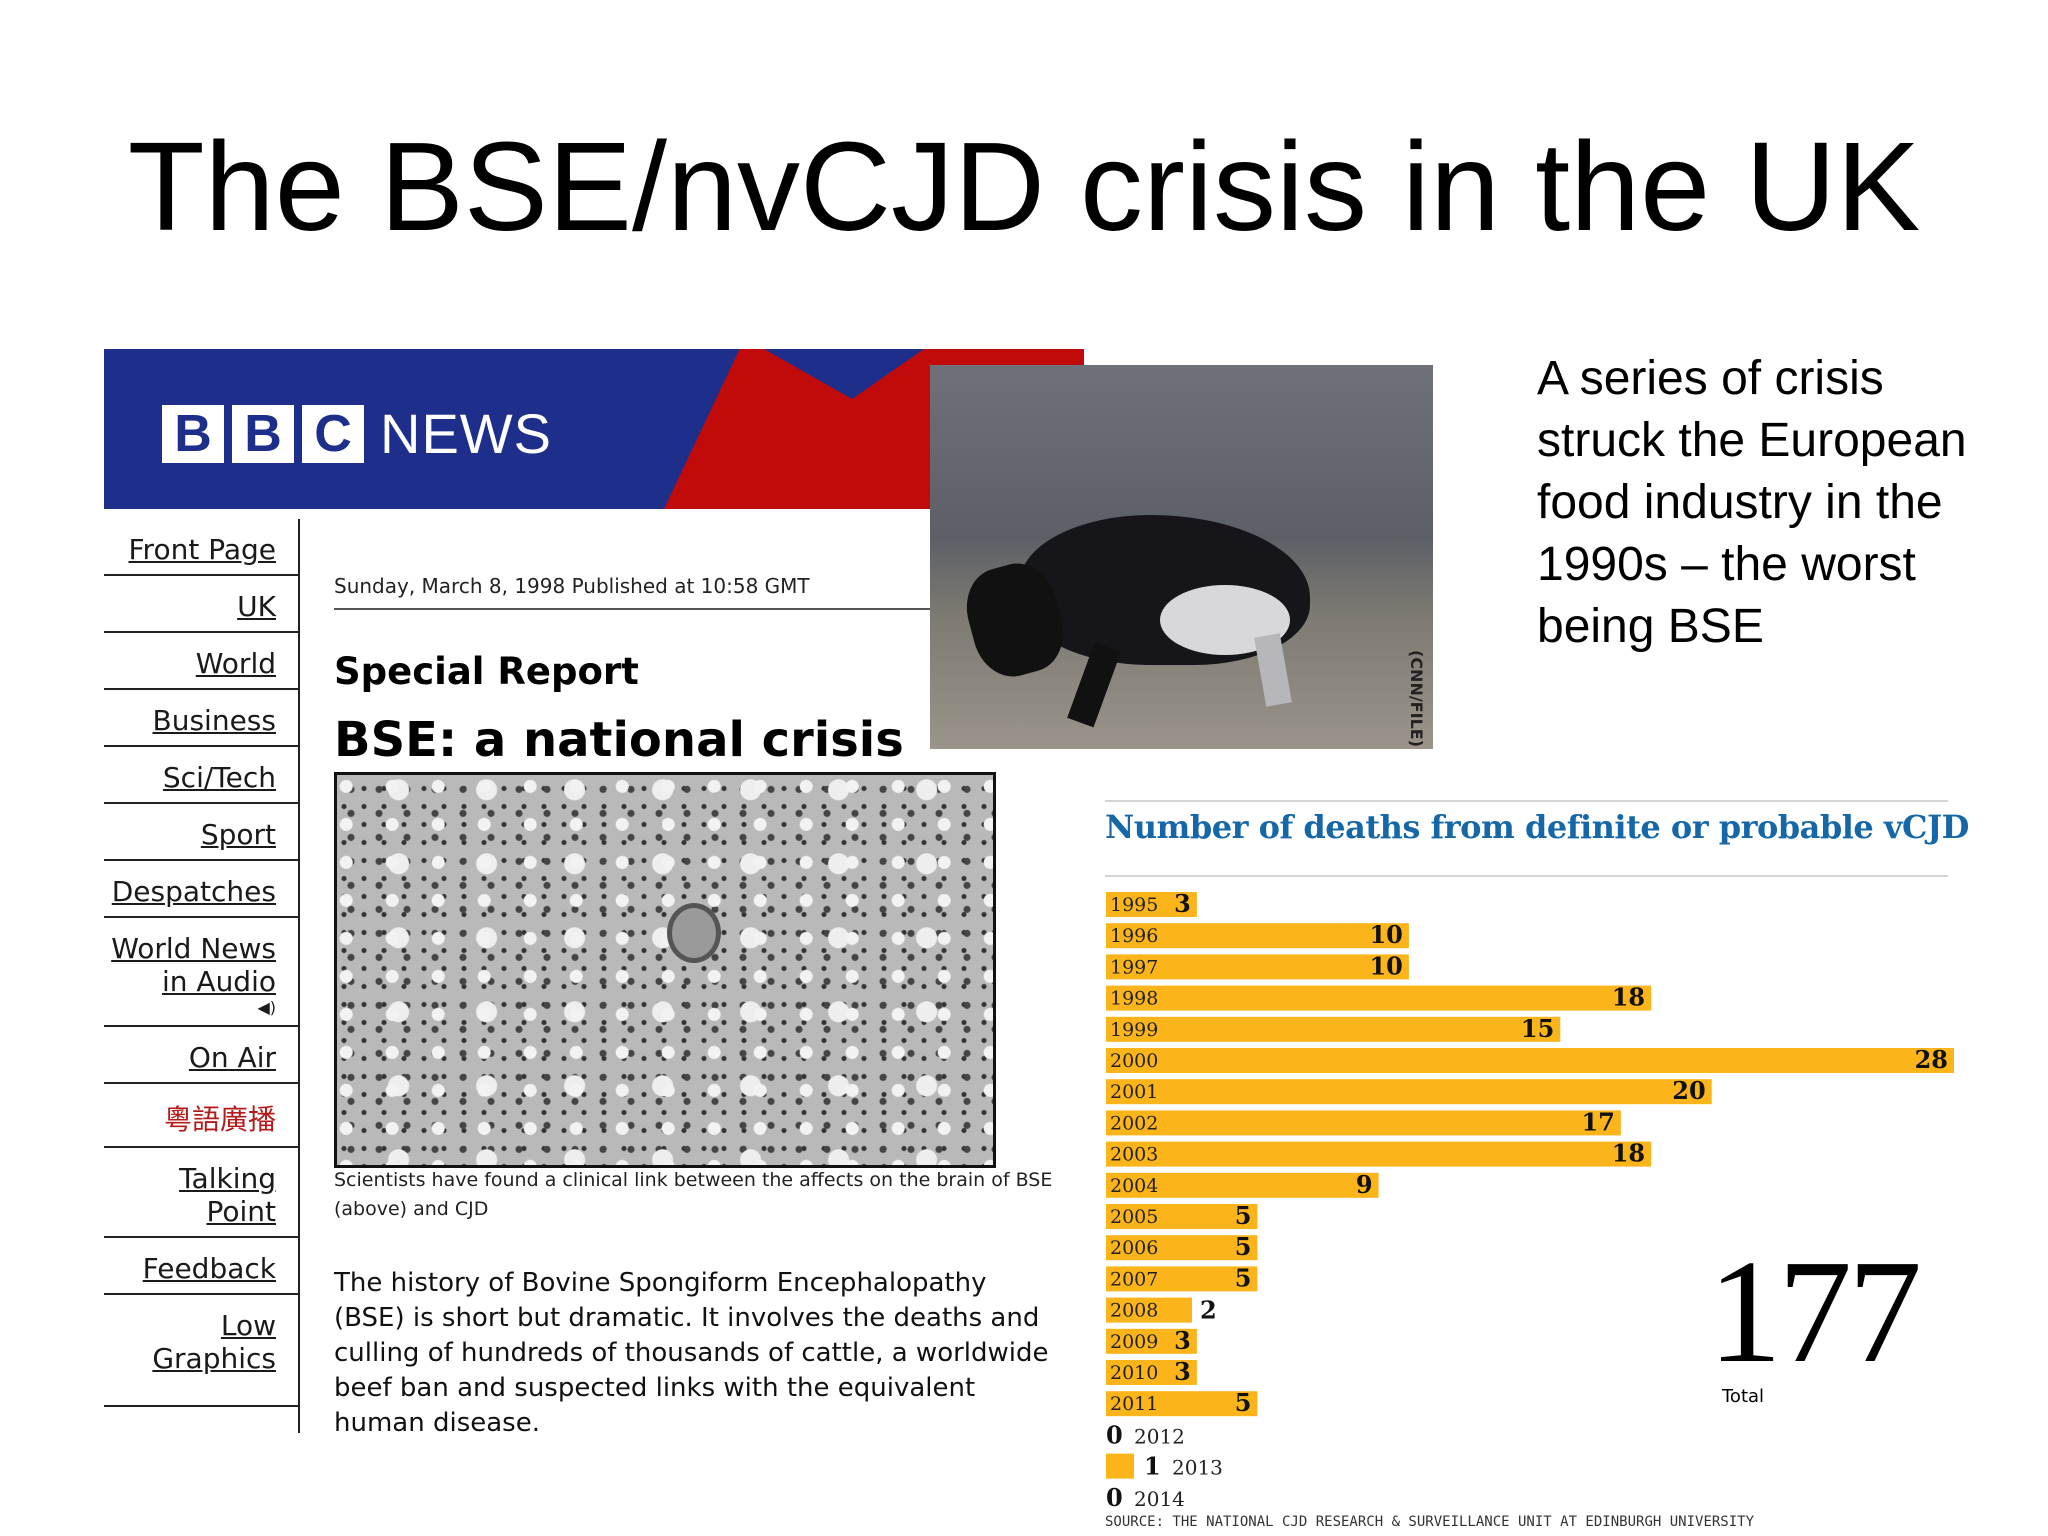 This screenshot has height=1536, width=2048. Describe the element at coordinates (1134, 1279) in the screenshot. I see `year-label: 2007` at that location.